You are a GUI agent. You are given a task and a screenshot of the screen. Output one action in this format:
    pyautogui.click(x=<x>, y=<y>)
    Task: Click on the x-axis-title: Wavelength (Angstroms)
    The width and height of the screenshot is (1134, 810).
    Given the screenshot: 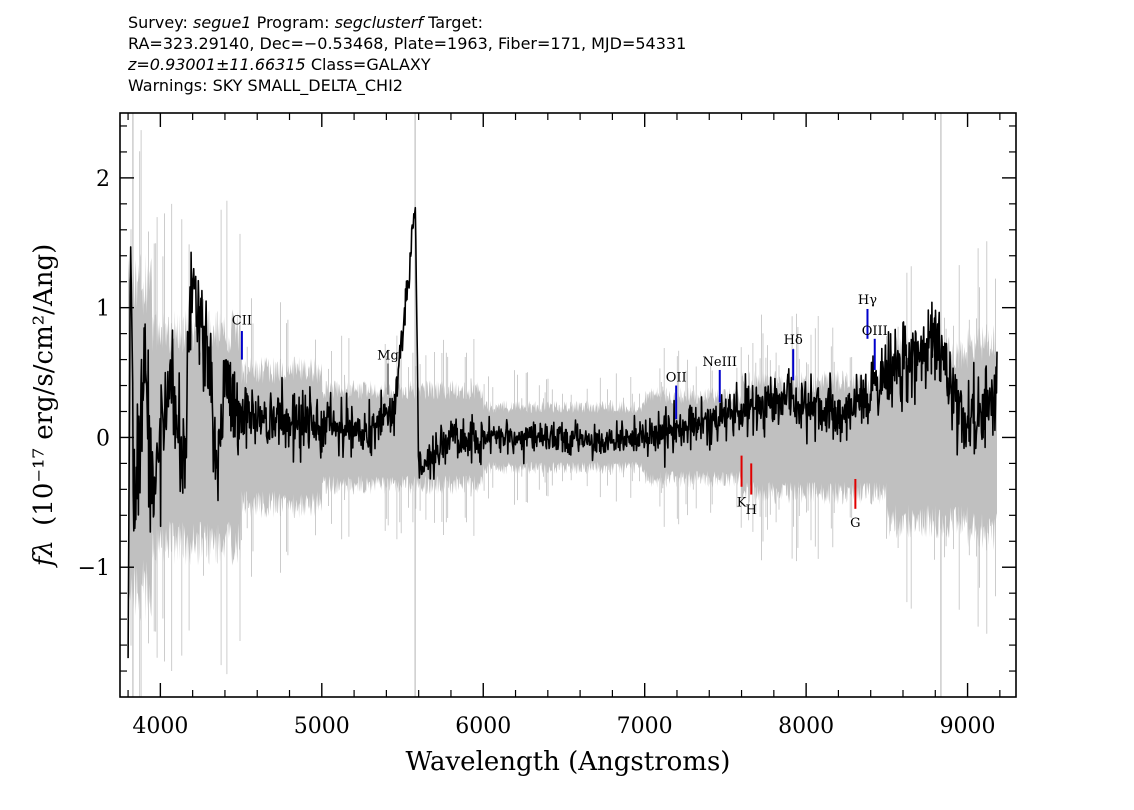 What is the action you would take?
    pyautogui.click(x=568, y=762)
    